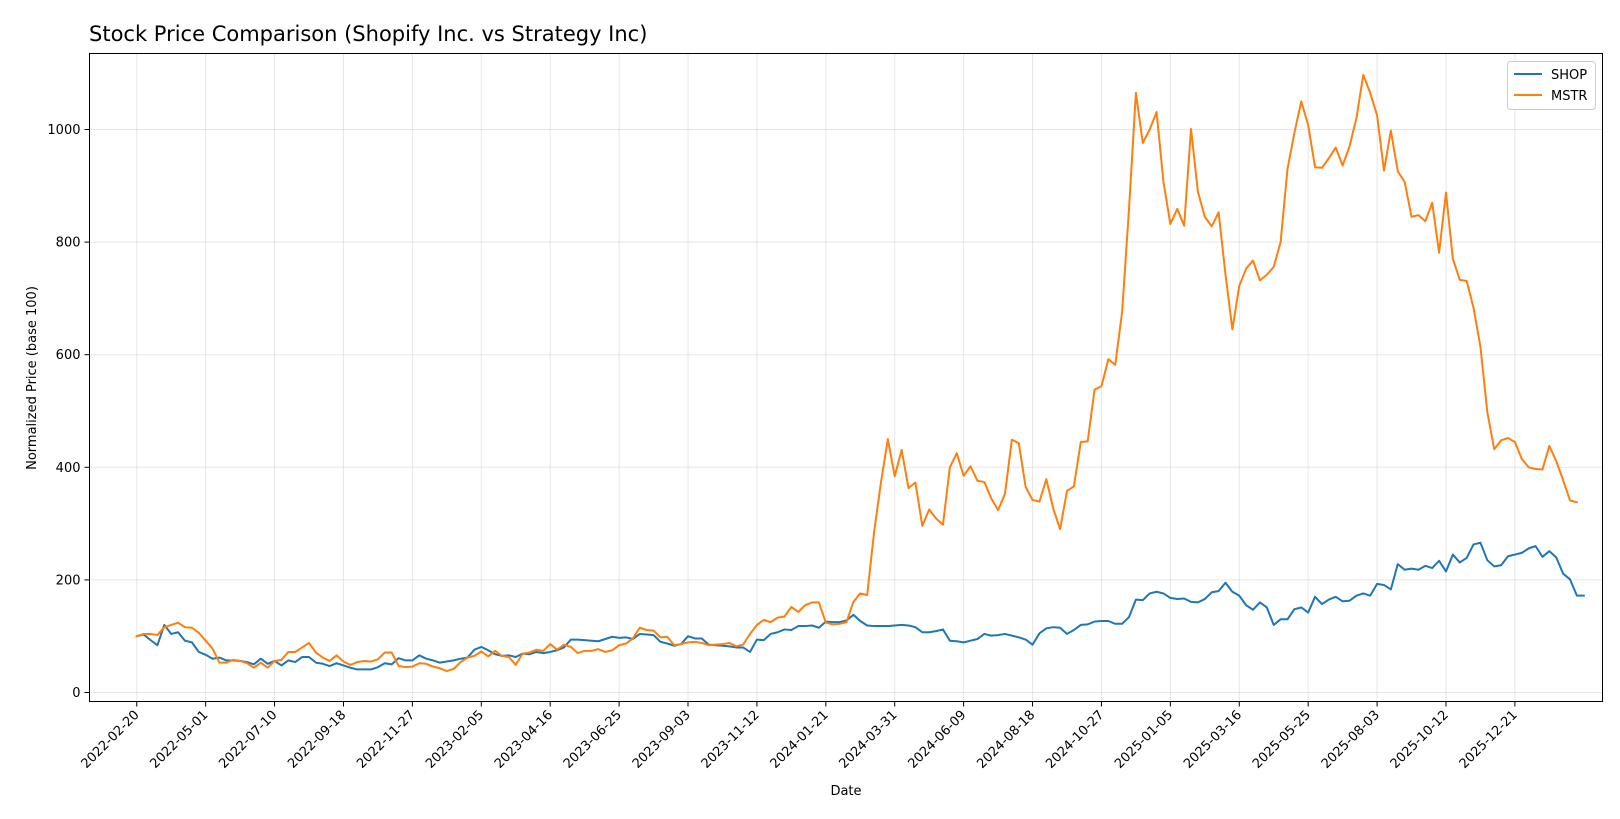  Describe the element at coordinates (68, 468) in the screenshot. I see `y-tick-label: 400` at that location.